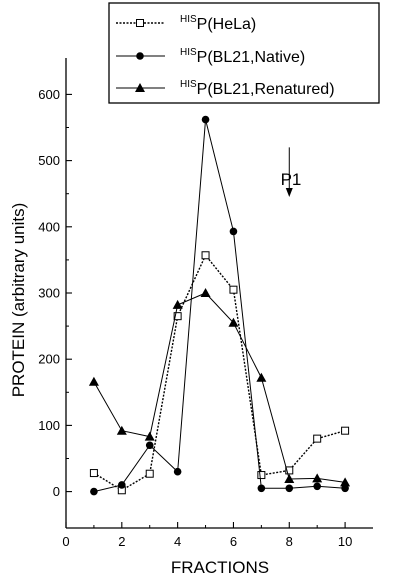 Image resolution: width=400 pixels, height=582 pixels. What do you see at coordinates (345, 541) in the screenshot?
I see `x-tick-label: 10` at bounding box center [345, 541].